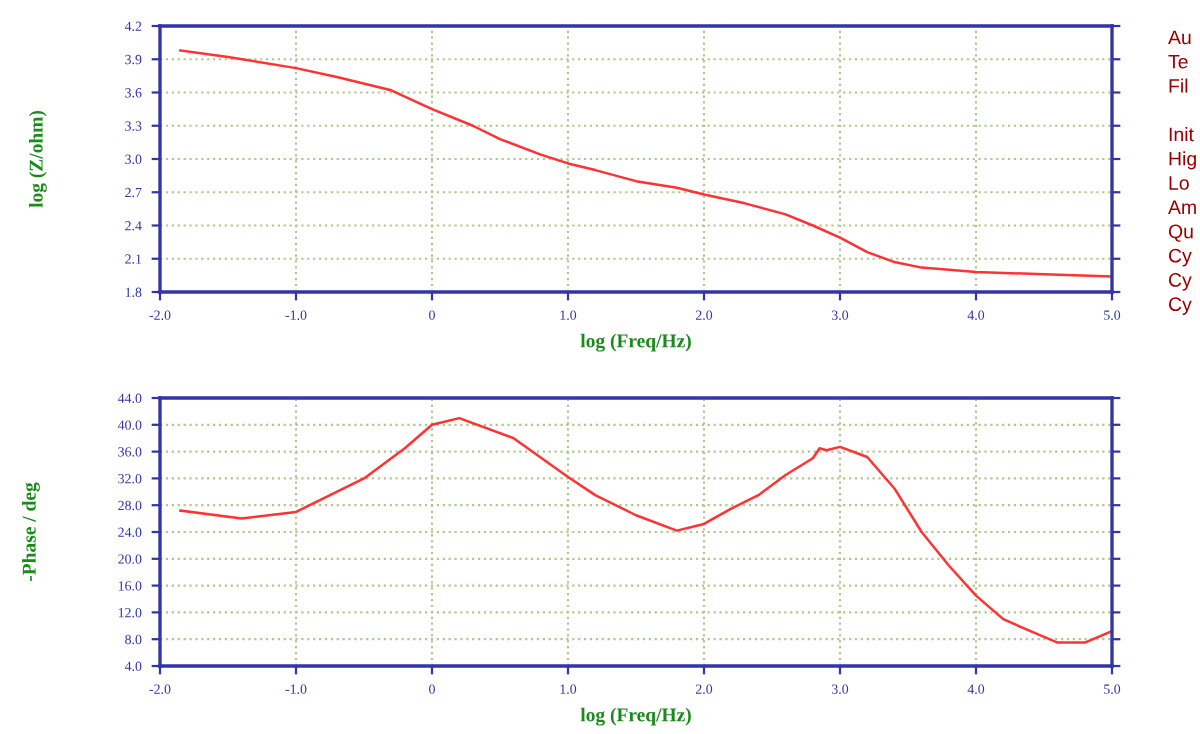 The width and height of the screenshot is (1200, 734). Describe the element at coordinates (1182, 207) in the screenshot. I see `text: Am` at that location.